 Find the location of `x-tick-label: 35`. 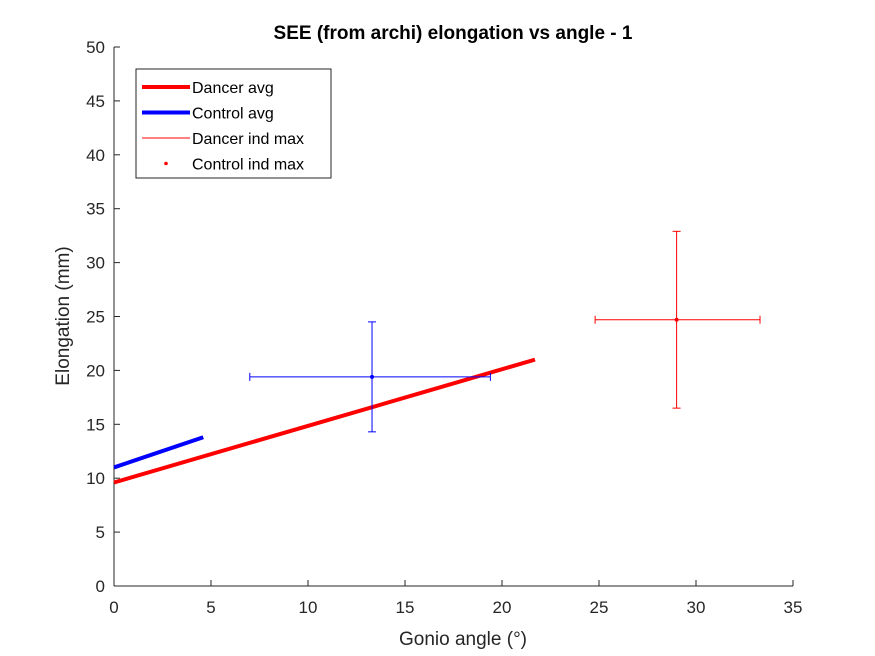

x-tick-label: 35 is located at coordinates (793, 607).